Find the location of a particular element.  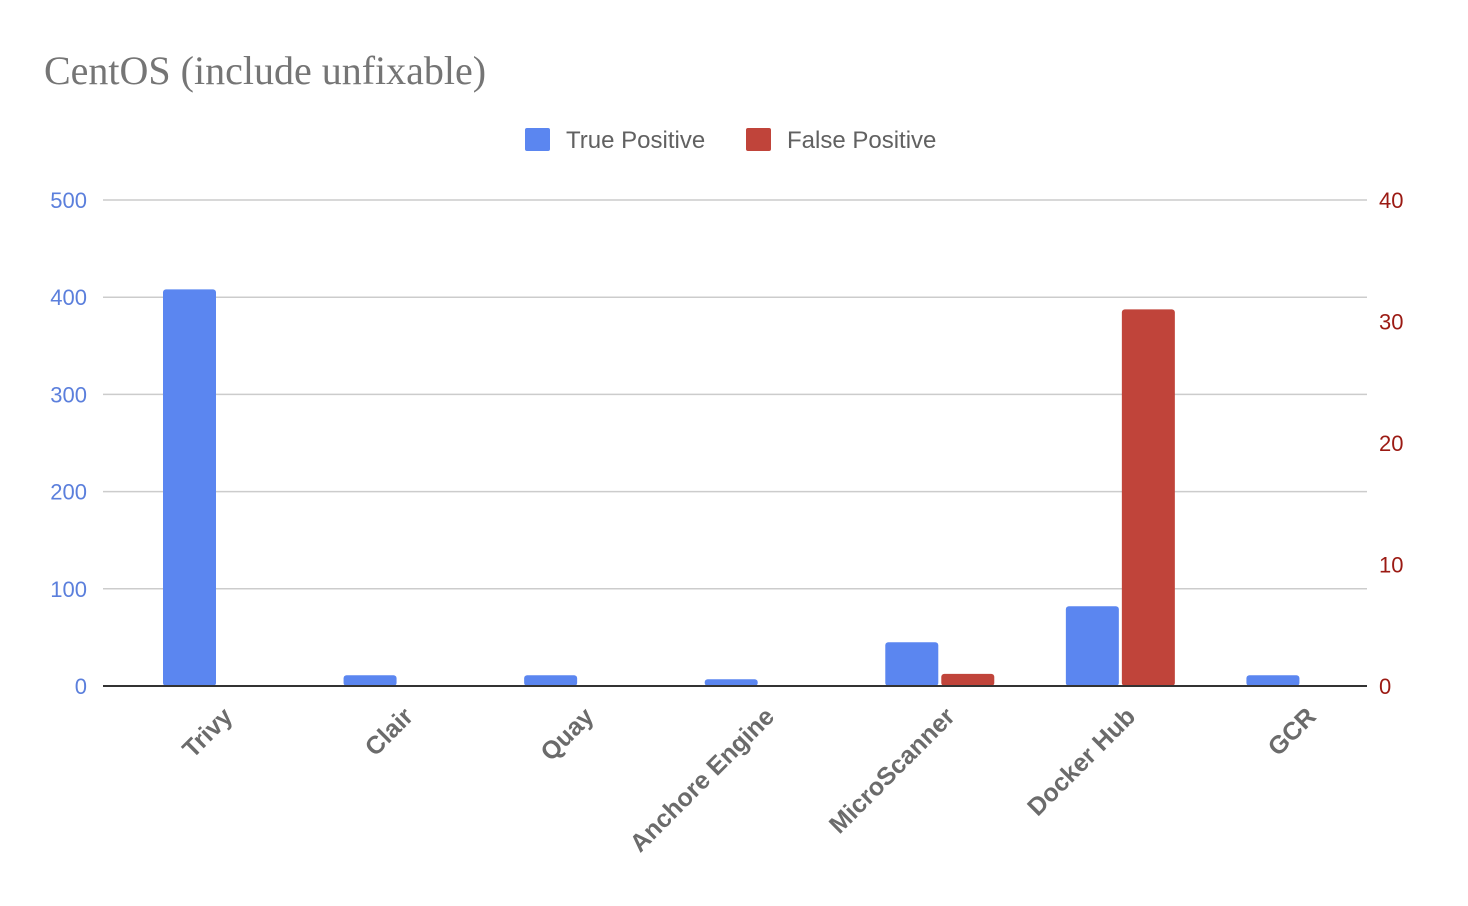

left-tick-label: 300 is located at coordinates (68, 394).